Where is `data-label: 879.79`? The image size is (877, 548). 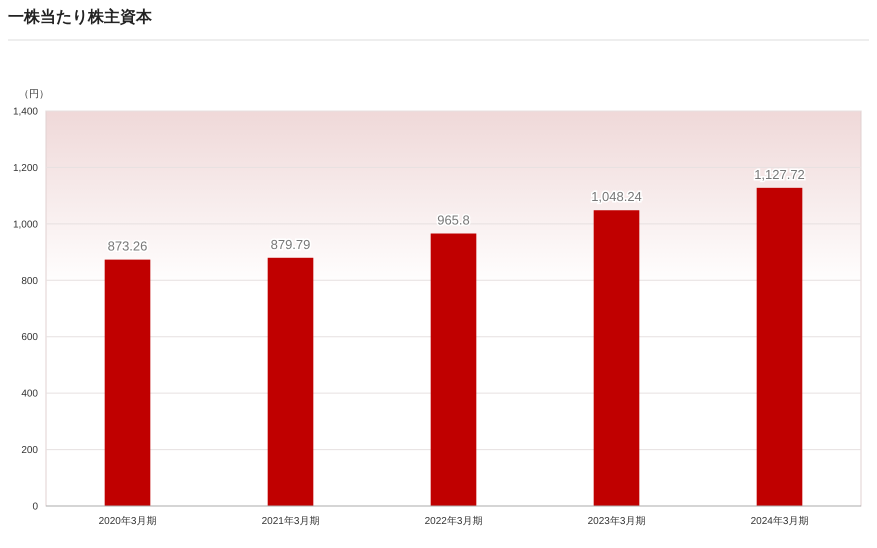 data-label: 879.79 is located at coordinates (290, 244).